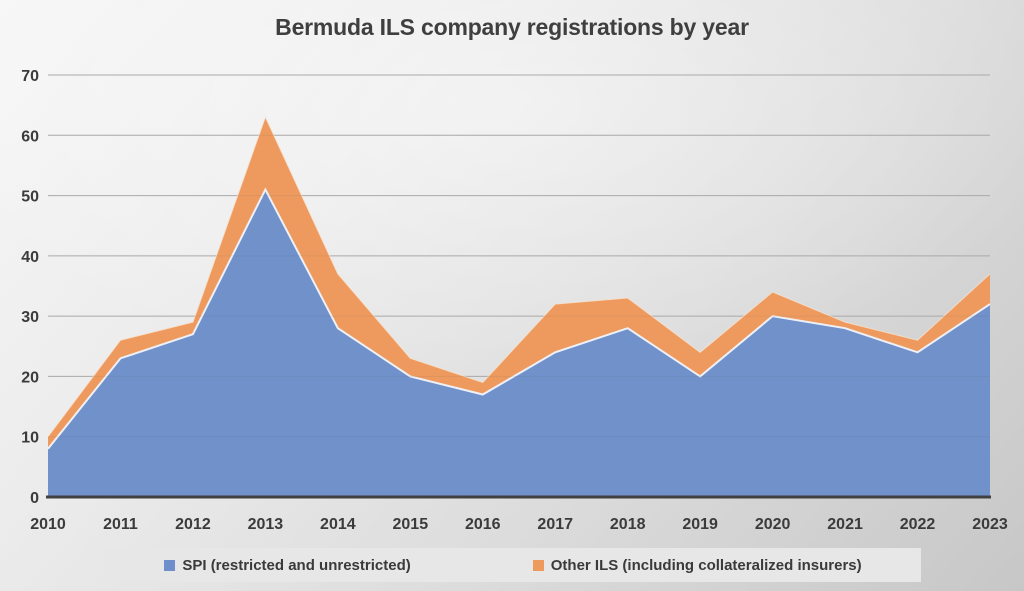 This screenshot has width=1024, height=591. What do you see at coordinates (30, 76) in the screenshot?
I see `y-axis-tick-label: 70` at bounding box center [30, 76].